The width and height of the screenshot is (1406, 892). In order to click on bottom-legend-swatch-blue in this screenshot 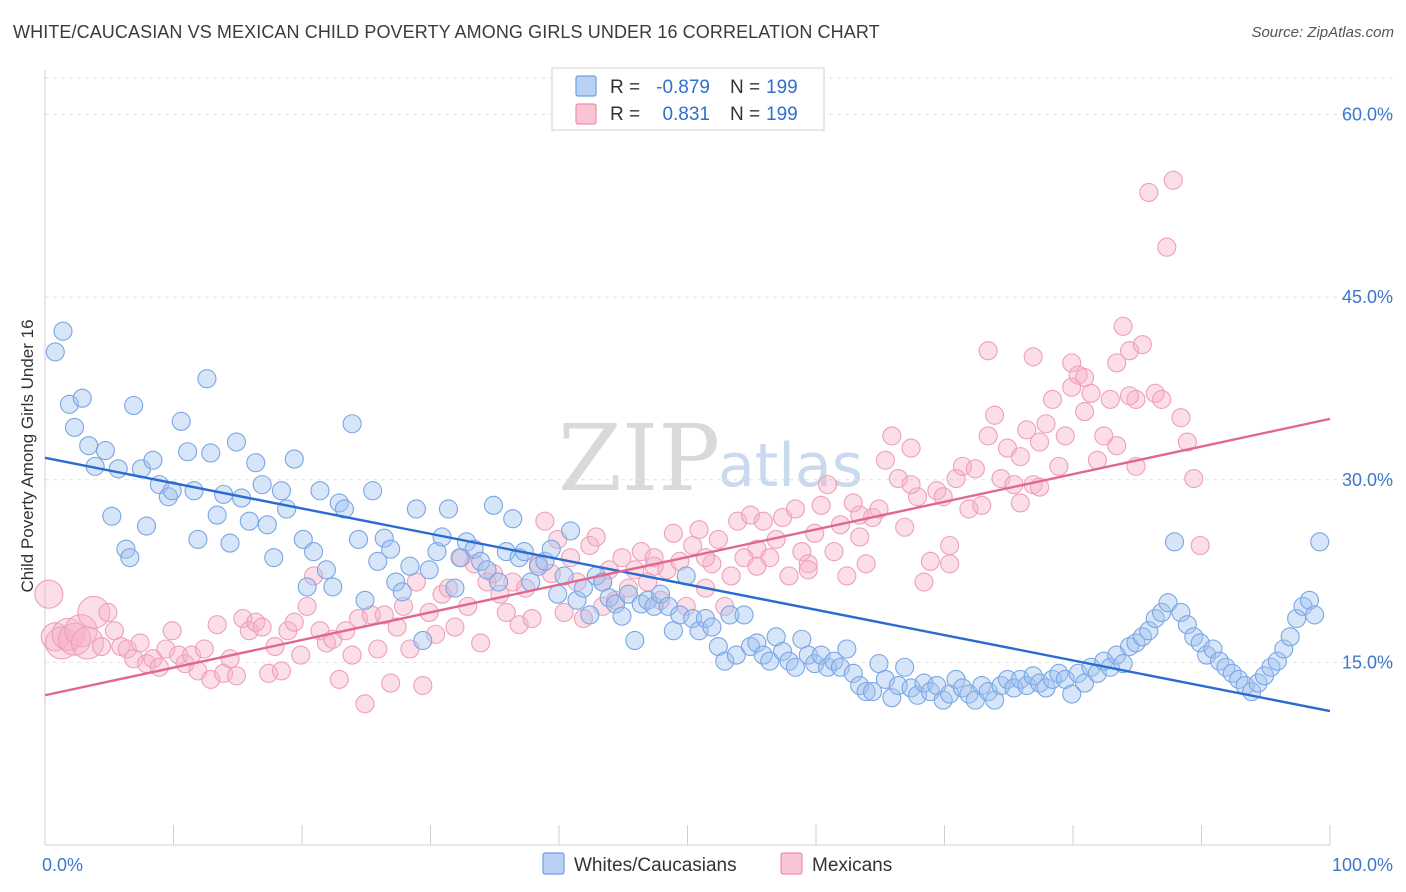, I will do `click(553, 863)`.